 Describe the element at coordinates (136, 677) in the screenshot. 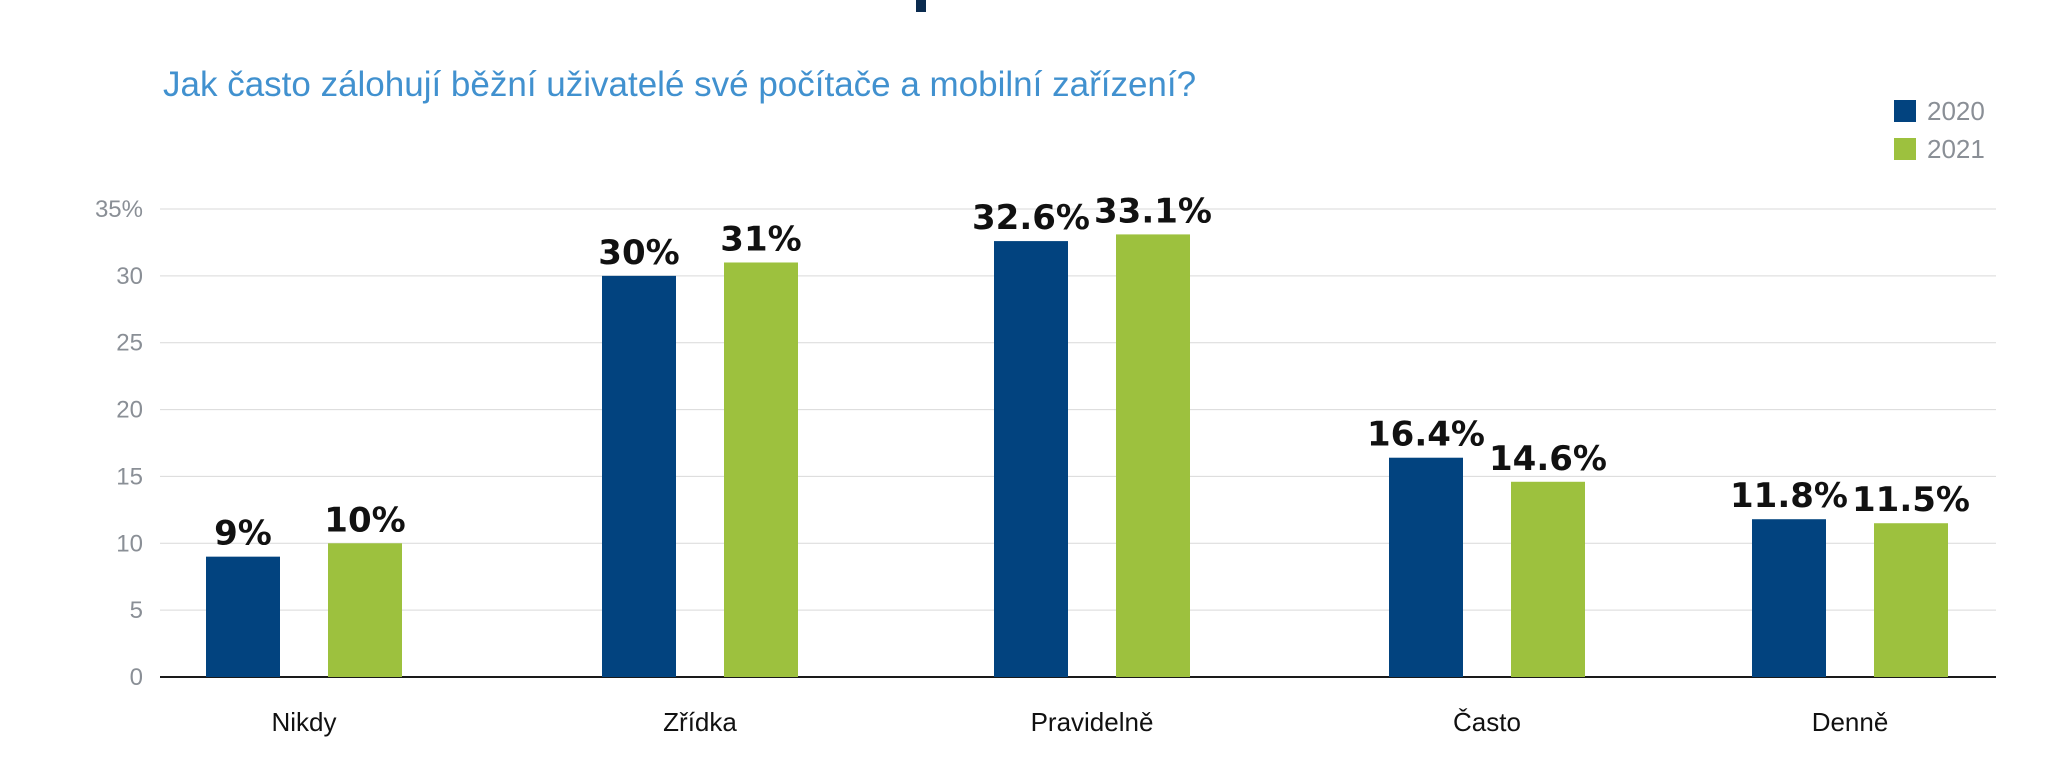

I see `y-tick-label: 0` at that location.